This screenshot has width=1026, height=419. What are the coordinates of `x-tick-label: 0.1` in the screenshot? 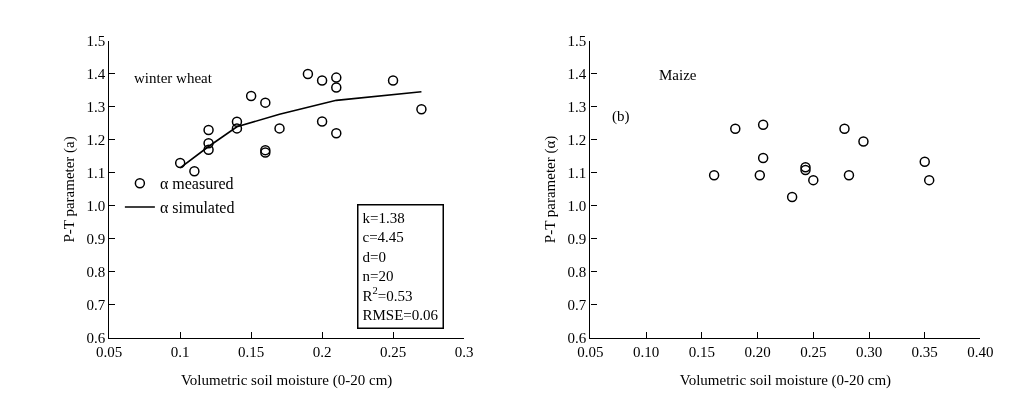 It's located at (180, 351).